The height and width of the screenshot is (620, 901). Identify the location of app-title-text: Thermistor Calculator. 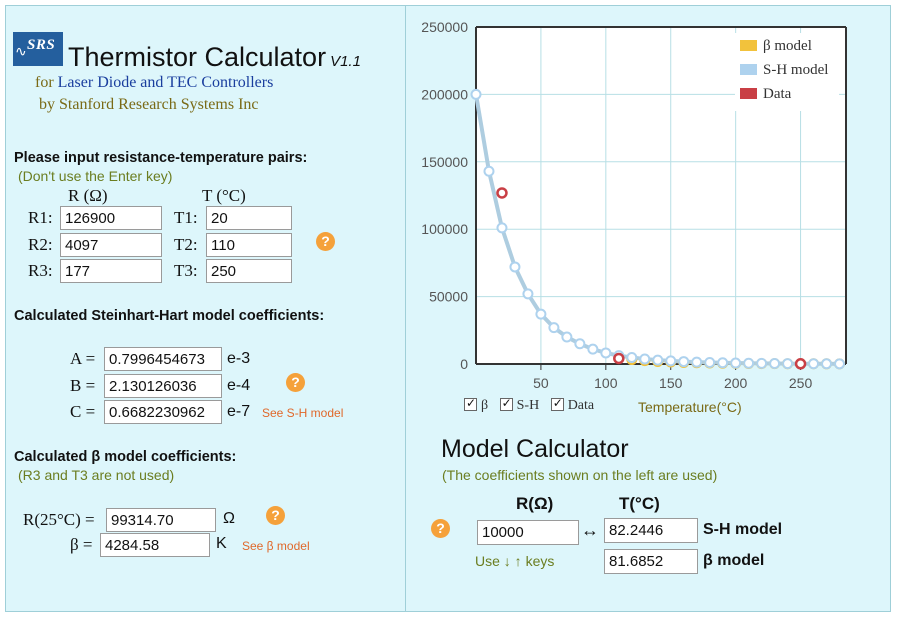
(197, 57).